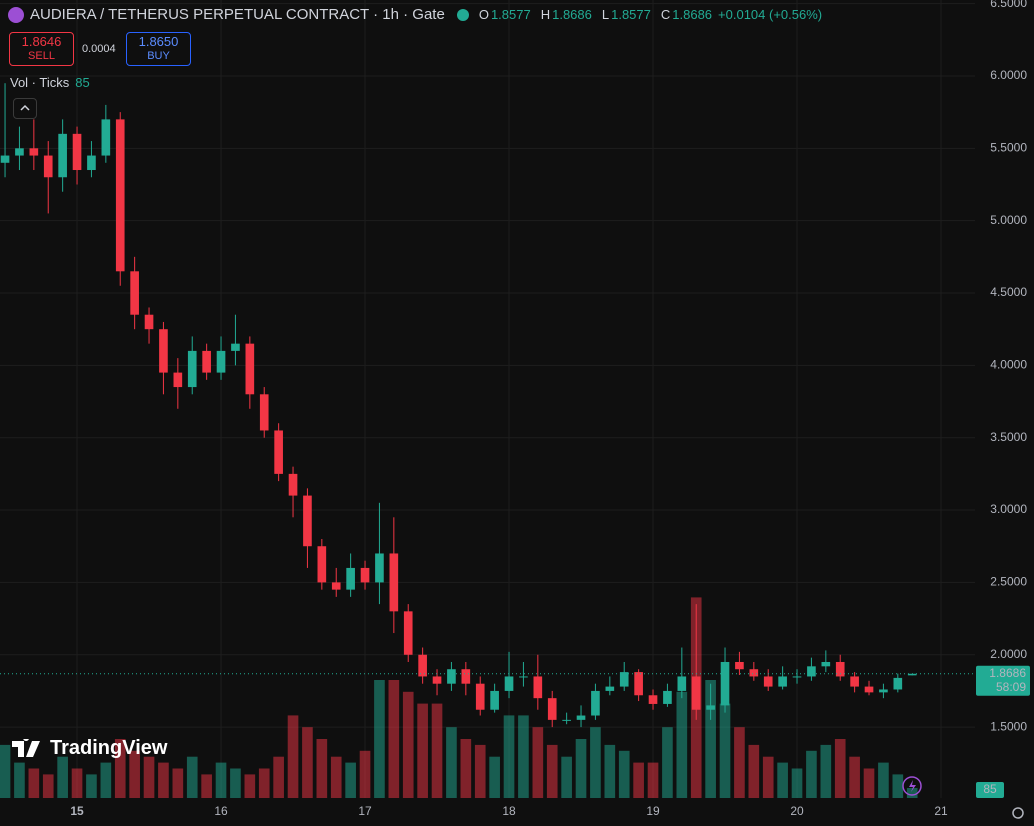 Image resolution: width=1034 pixels, height=826 pixels. Describe the element at coordinates (1018, 813) in the screenshot. I see `settings-icon` at that location.